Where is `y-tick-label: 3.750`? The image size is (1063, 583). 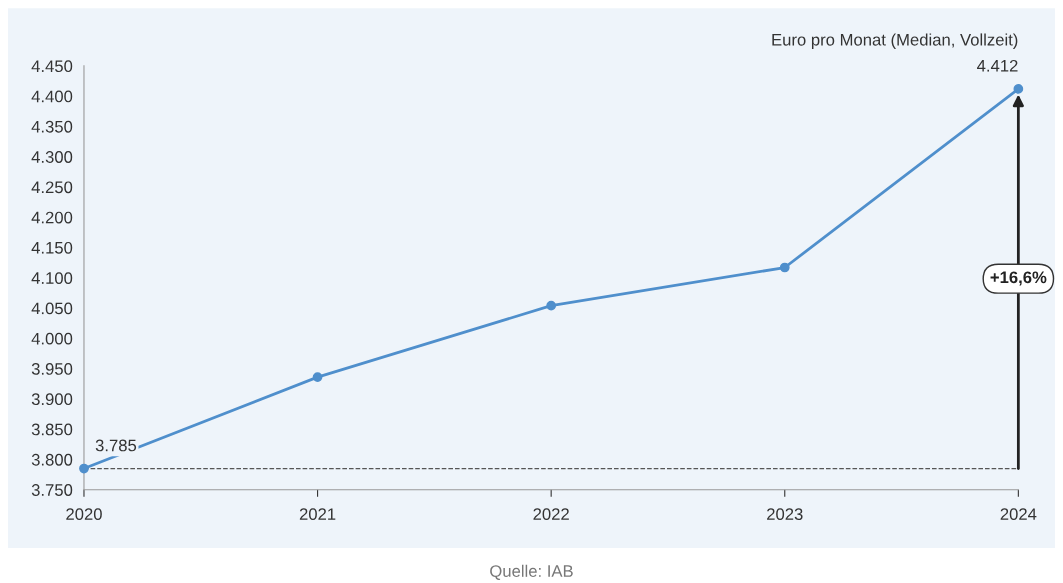
y-tick-label: 3.750 is located at coordinates (52, 490).